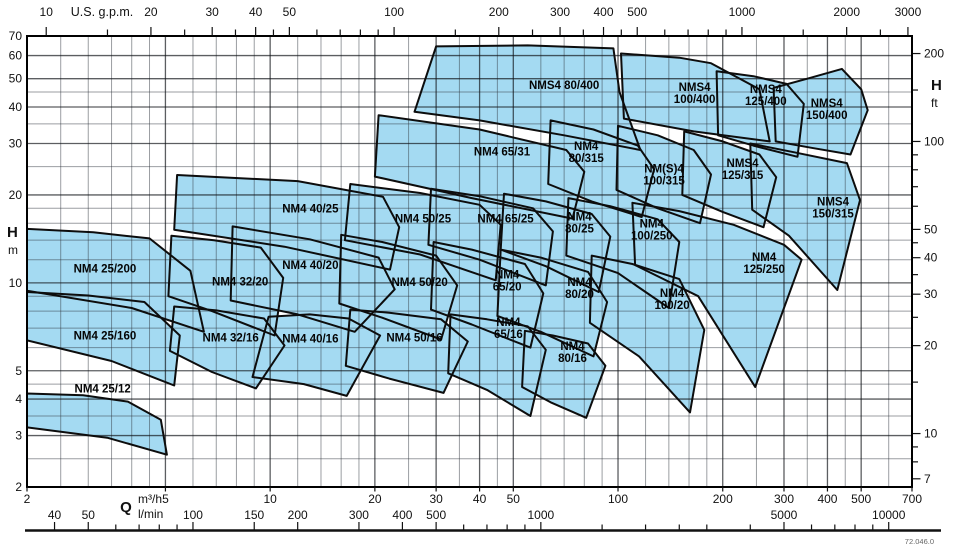 This screenshot has height=549, width=959. I want to click on bottom-m3h-label: 10, so click(270, 499).